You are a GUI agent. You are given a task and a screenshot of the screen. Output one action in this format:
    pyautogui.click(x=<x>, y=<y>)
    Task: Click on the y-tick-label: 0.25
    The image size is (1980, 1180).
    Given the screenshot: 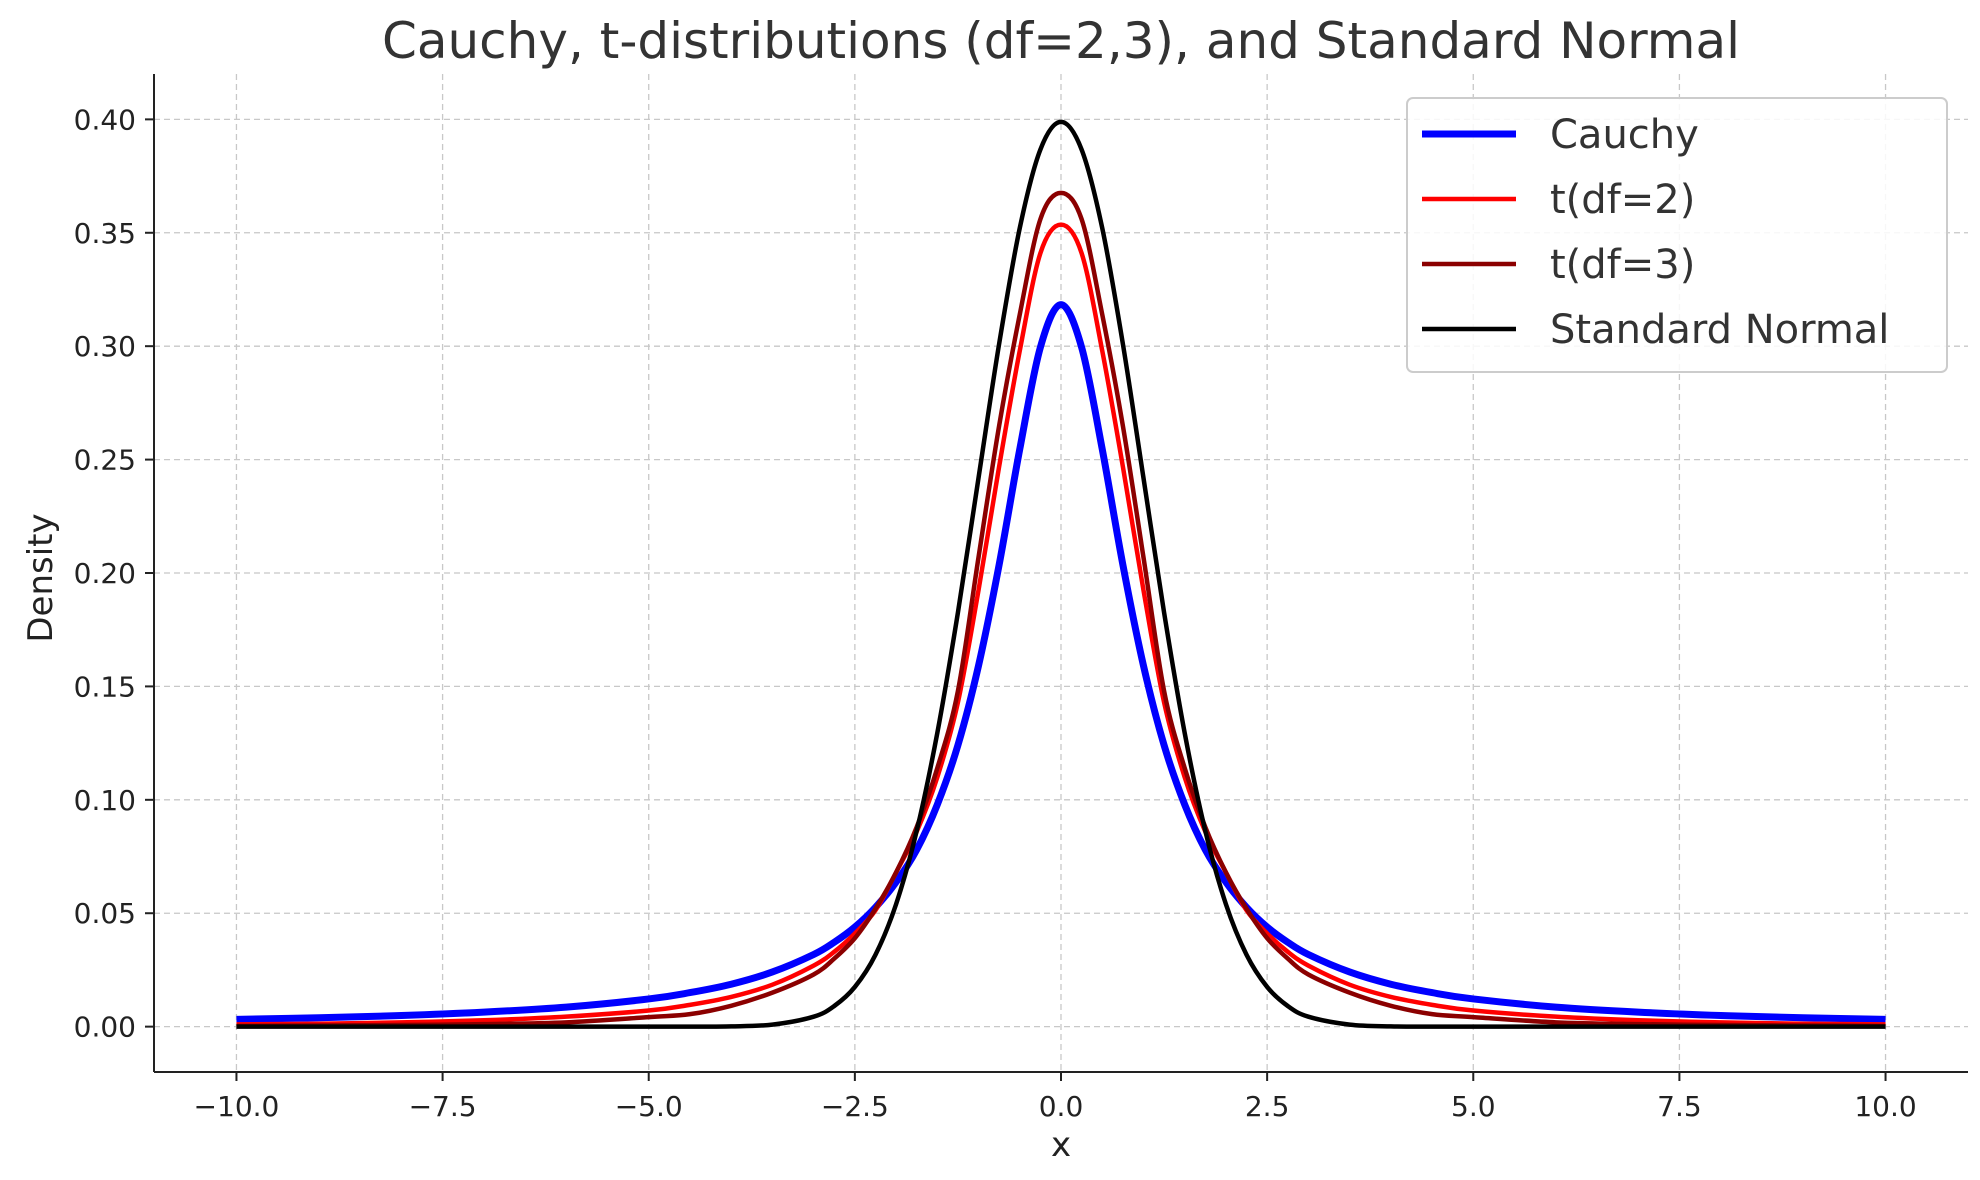 What is the action you would take?
    pyautogui.click(x=105, y=460)
    